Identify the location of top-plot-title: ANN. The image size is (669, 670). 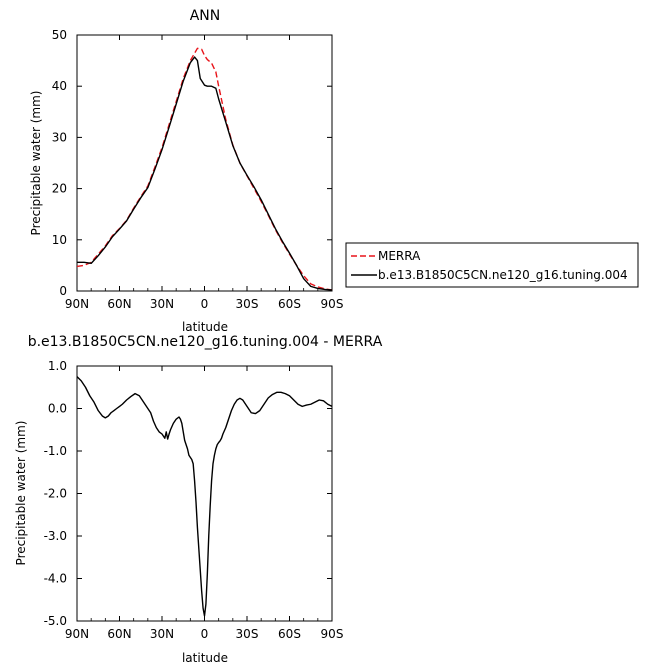
(205, 16).